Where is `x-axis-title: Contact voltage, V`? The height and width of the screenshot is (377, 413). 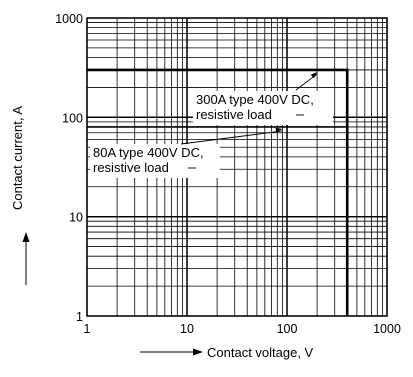 x-axis-title: Contact voltage, V is located at coordinates (227, 352).